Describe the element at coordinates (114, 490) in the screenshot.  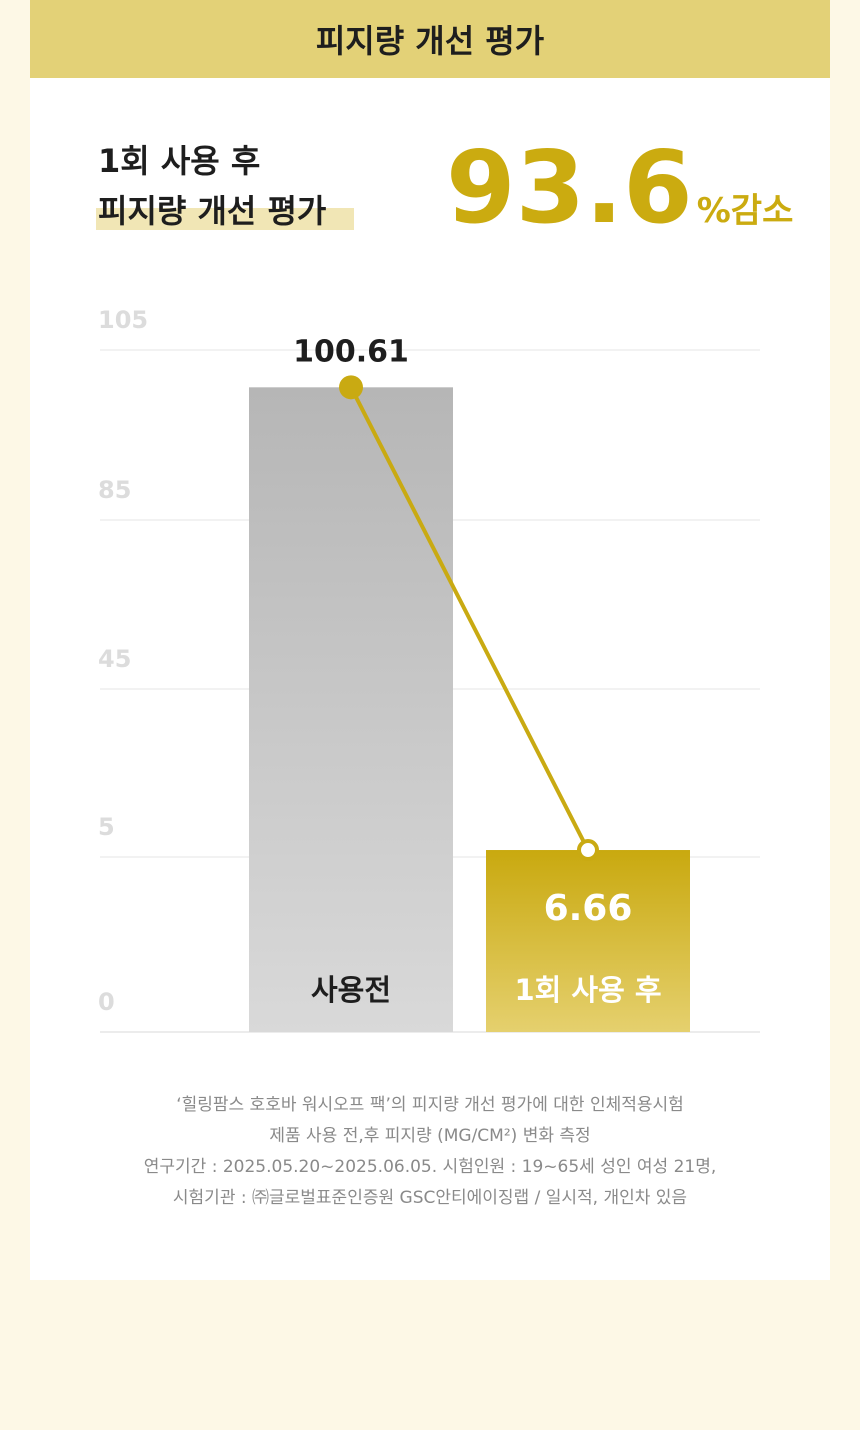
I see `y-tick-label: 85` at that location.